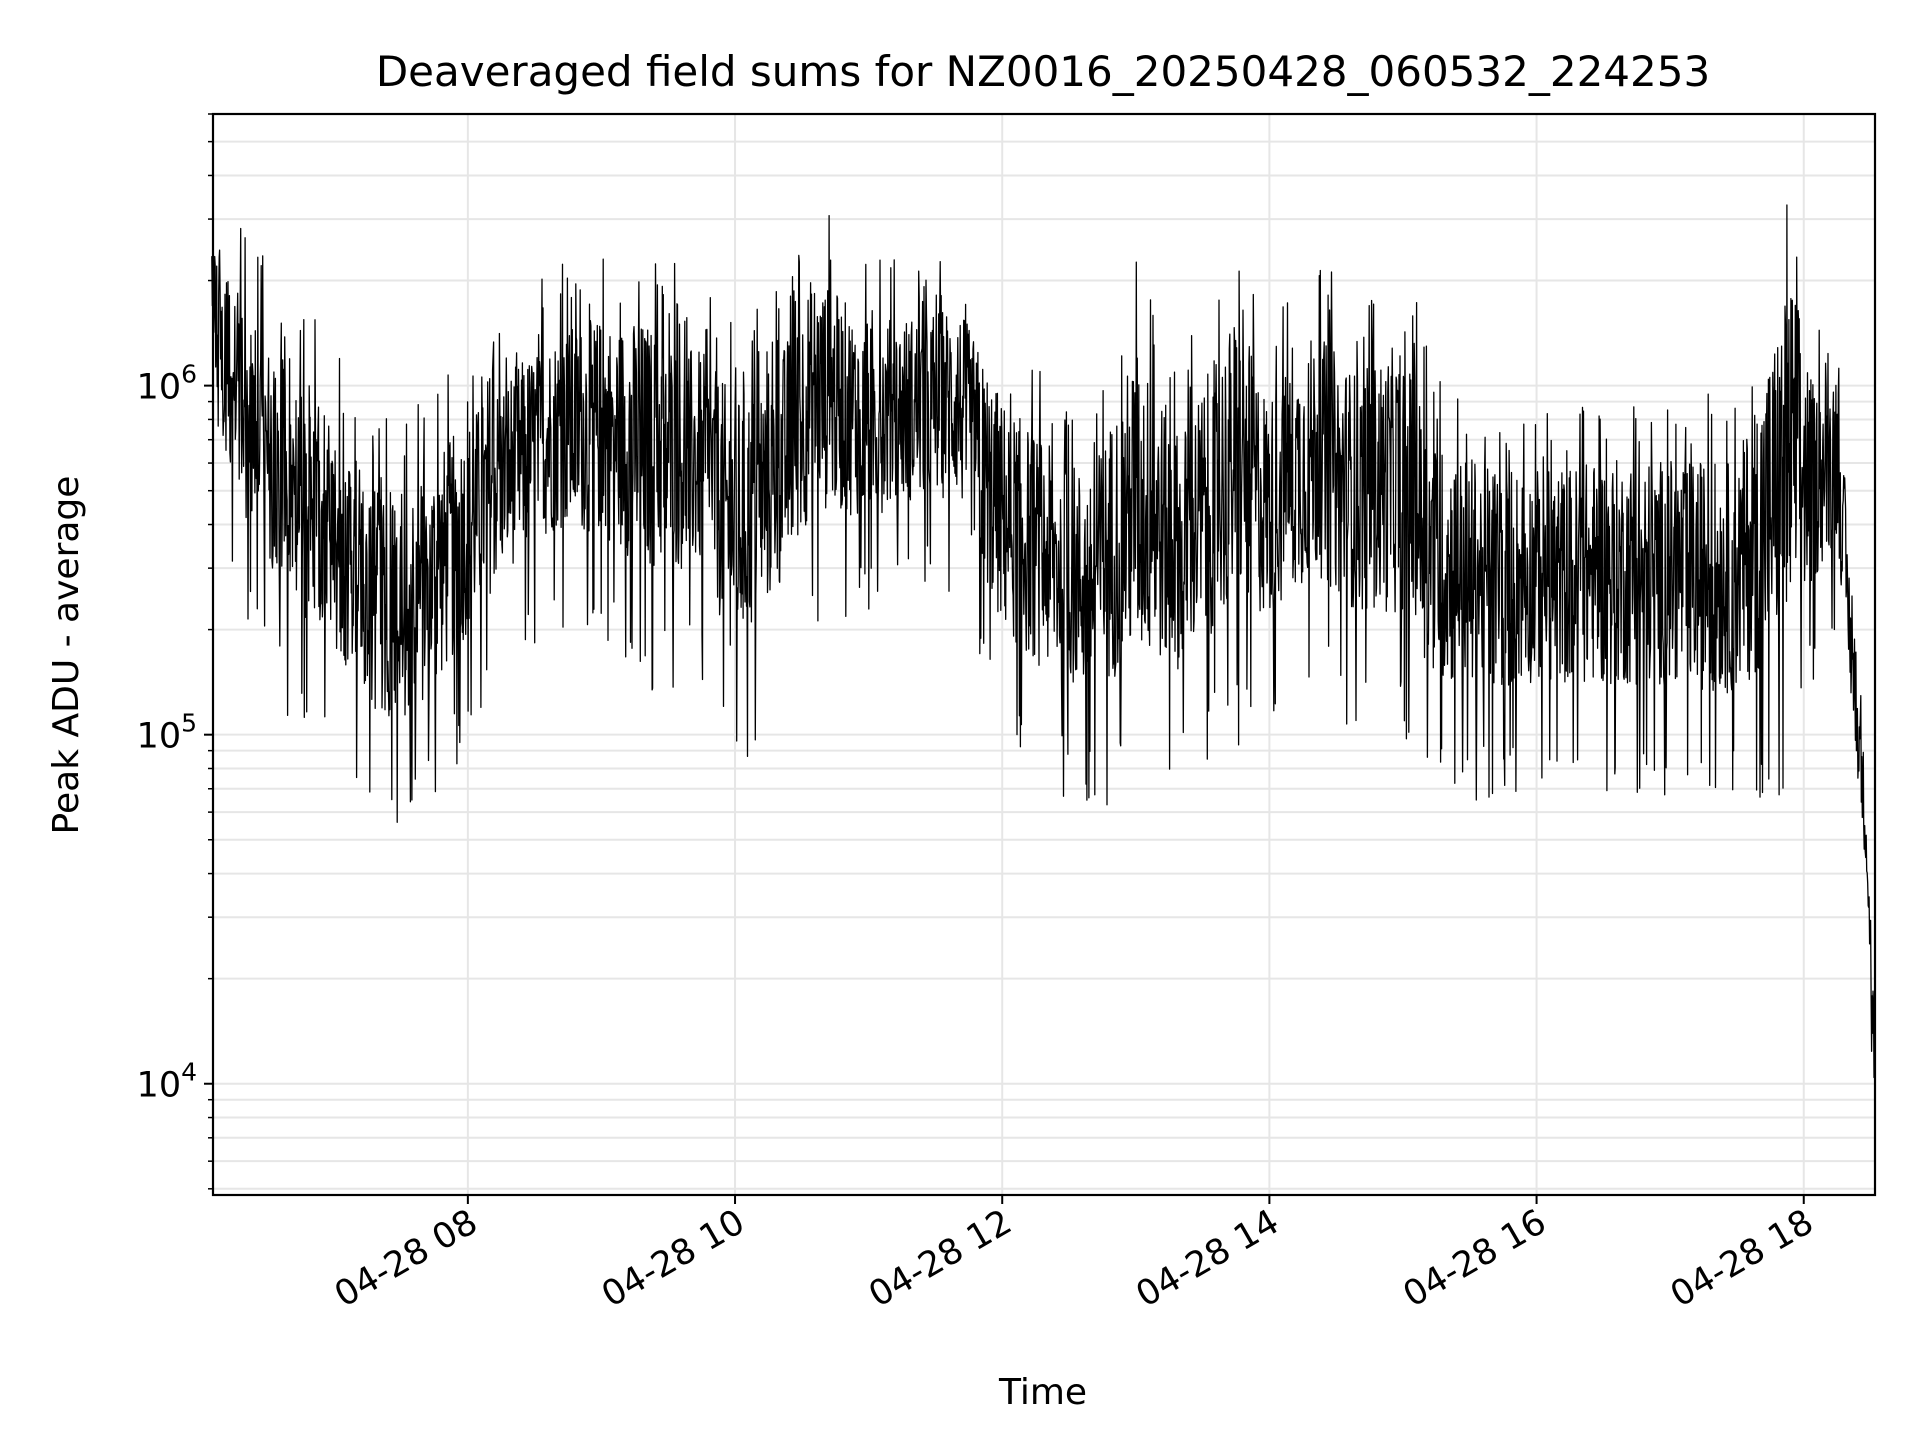 This screenshot has width=1920, height=1440. What do you see at coordinates (167, 384) in the screenshot?
I see `y-tick-label: 10⁶` at bounding box center [167, 384].